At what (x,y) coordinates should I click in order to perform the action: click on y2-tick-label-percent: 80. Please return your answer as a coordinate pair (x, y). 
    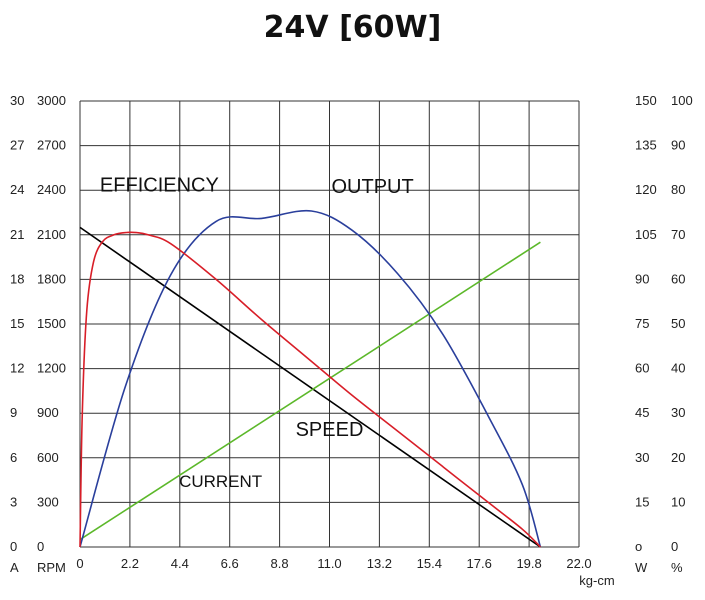
    Looking at the image, I should click on (678, 189).